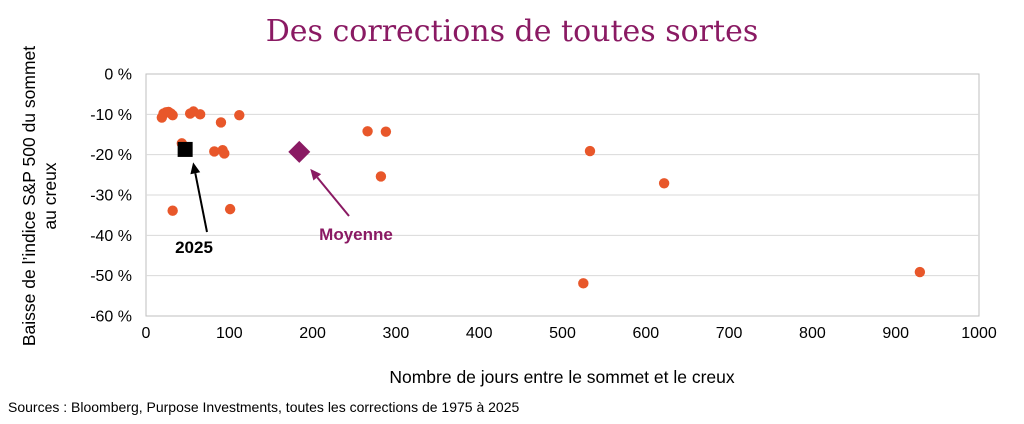 This screenshot has height=424, width=1024. Describe the element at coordinates (562, 333) in the screenshot. I see `x-tick-label: 500` at that location.